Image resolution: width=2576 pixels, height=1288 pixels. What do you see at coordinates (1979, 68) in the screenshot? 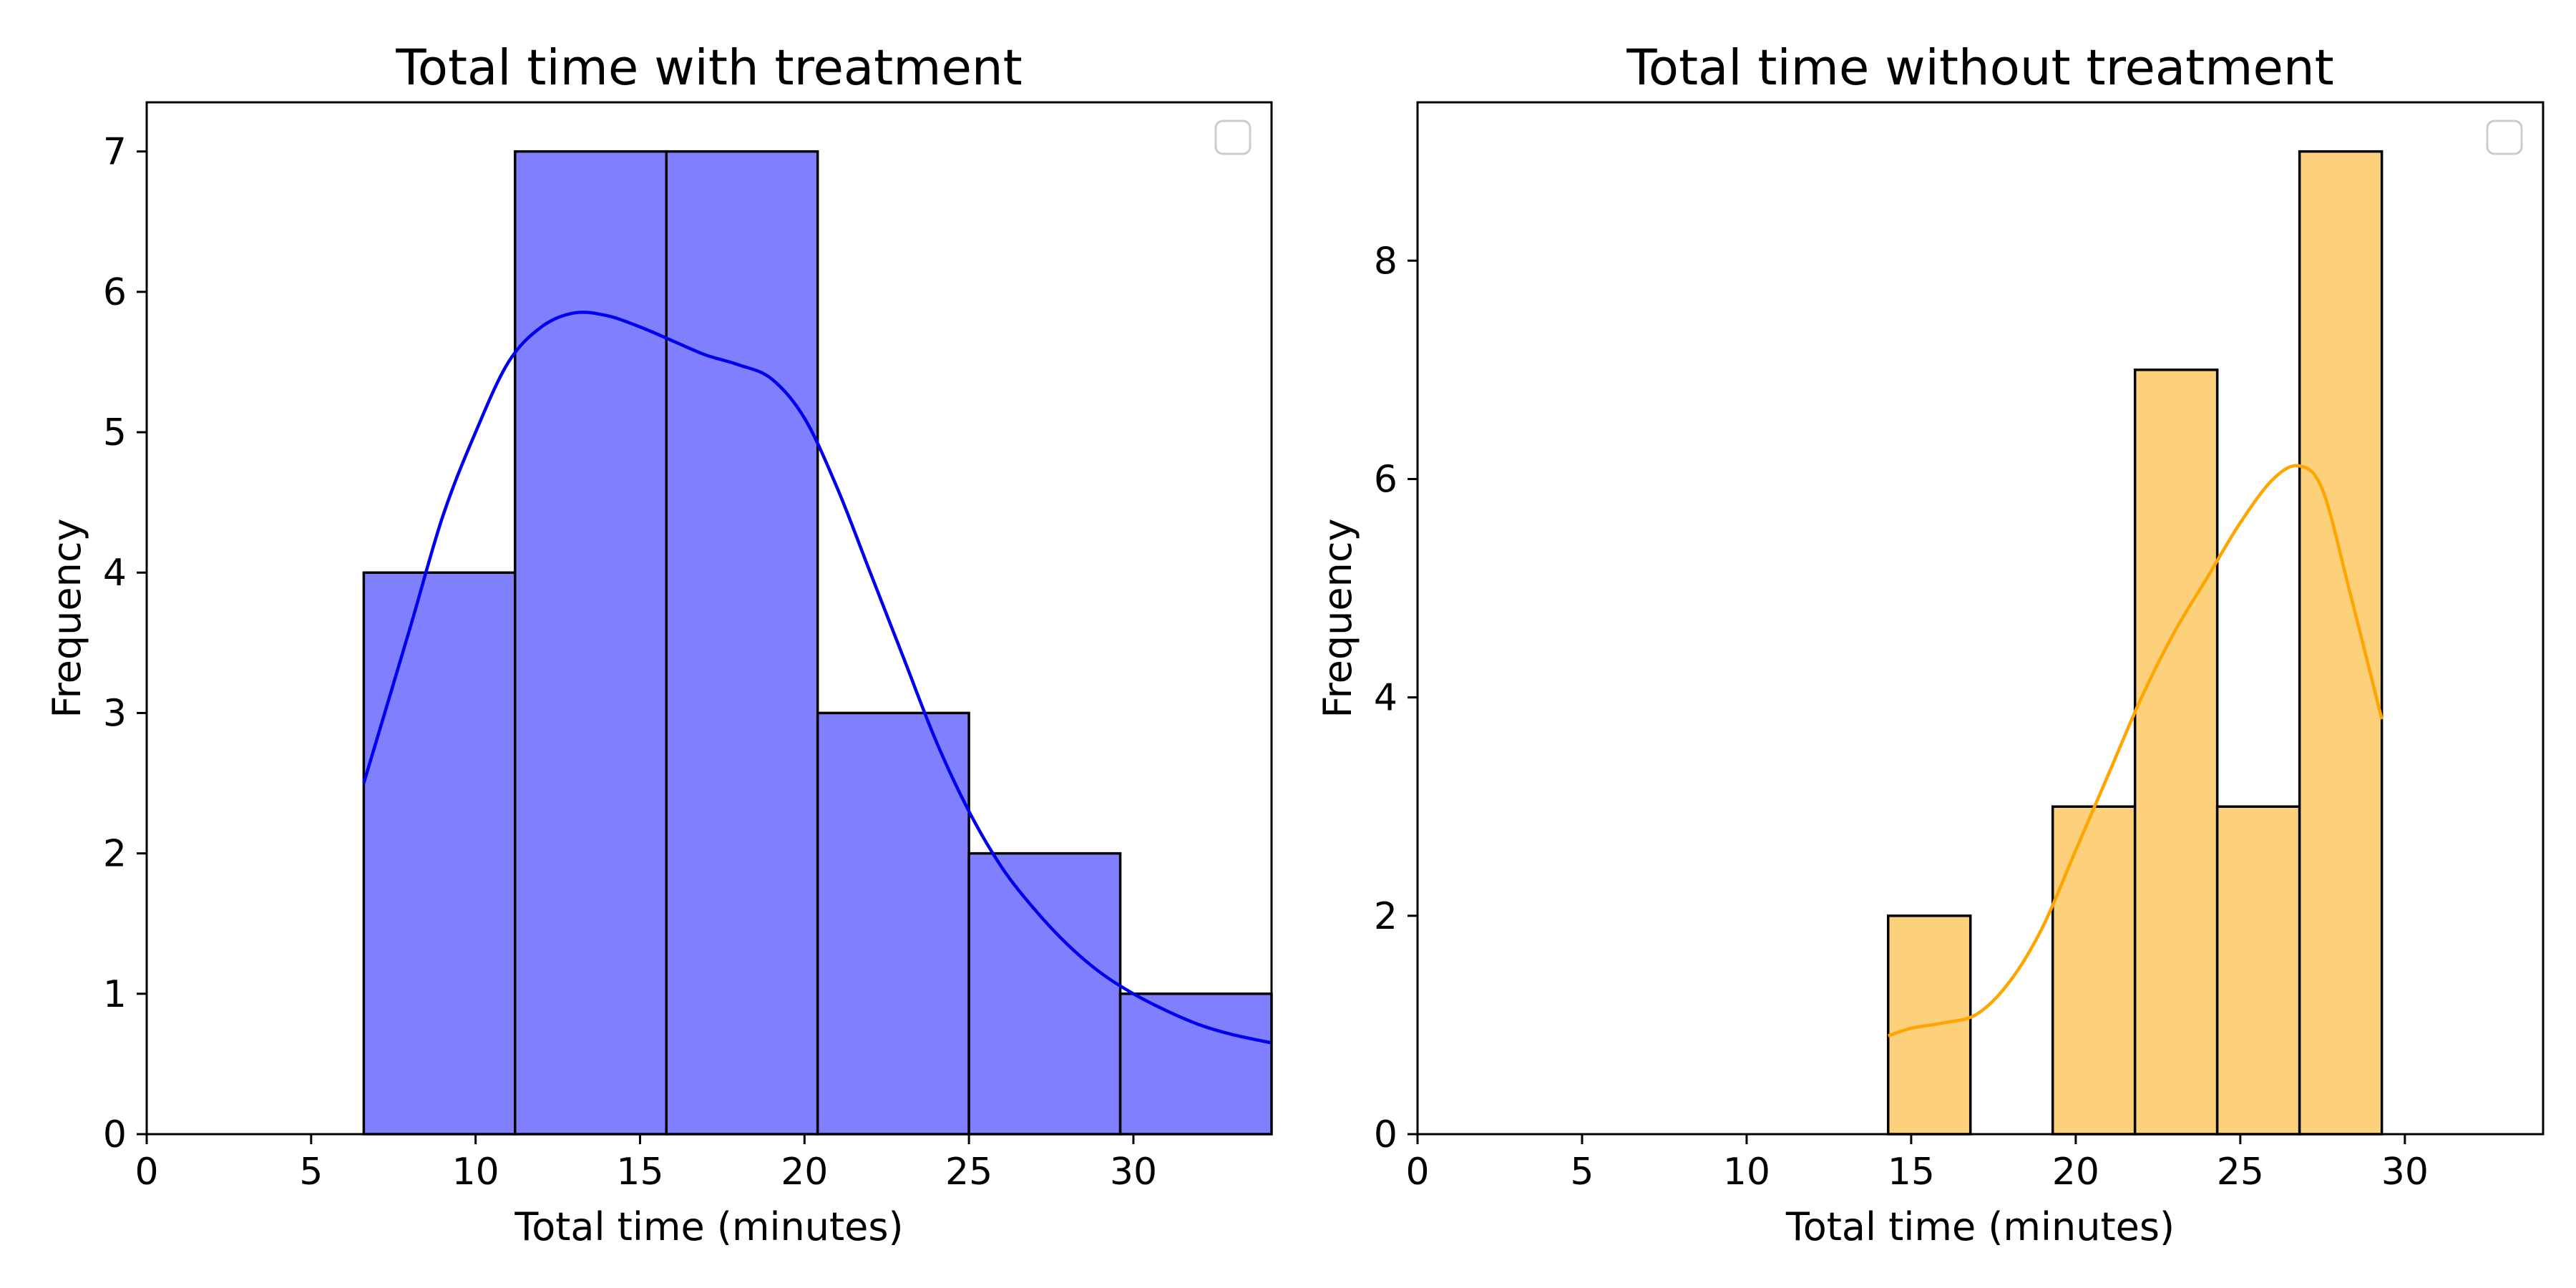
I see `chart-title: Total time without treatment` at bounding box center [1979, 68].